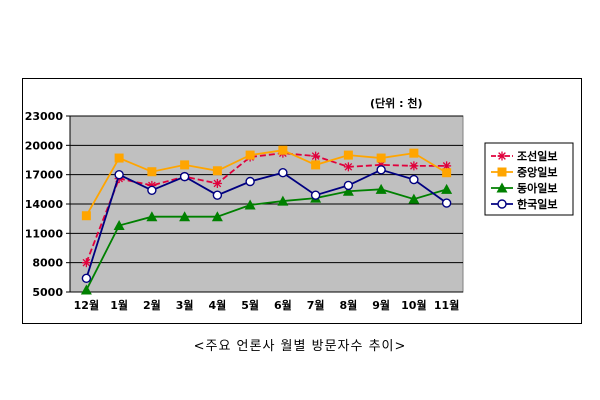 This screenshot has width=600, height=400. Describe the element at coordinates (537, 188) in the screenshot. I see `legend-label: 동아일보` at that location.